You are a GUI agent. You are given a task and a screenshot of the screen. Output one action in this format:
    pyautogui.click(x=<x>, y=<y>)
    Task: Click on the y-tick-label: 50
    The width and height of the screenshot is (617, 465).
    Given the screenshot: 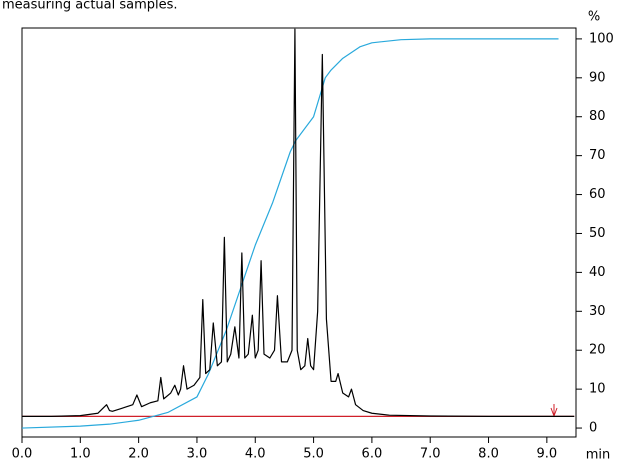 What is the action you would take?
    pyautogui.click(x=597, y=233)
    